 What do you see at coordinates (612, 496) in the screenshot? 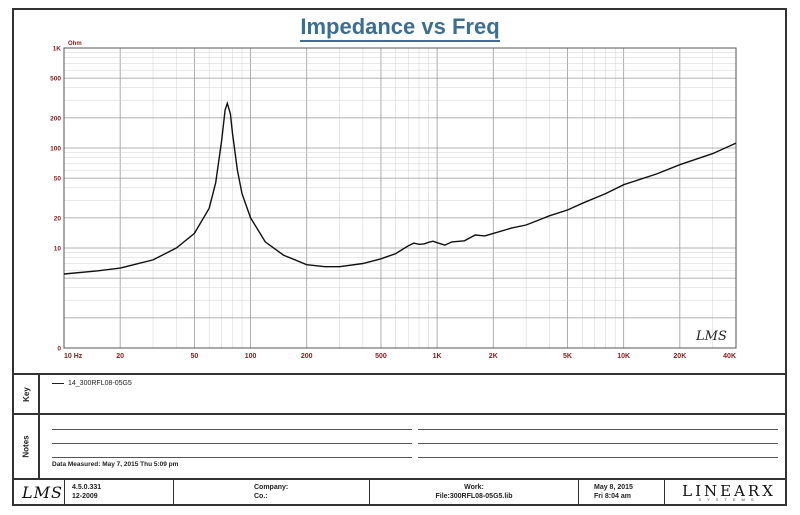
I see `print-time: Fri 8:04 am` at bounding box center [612, 496].